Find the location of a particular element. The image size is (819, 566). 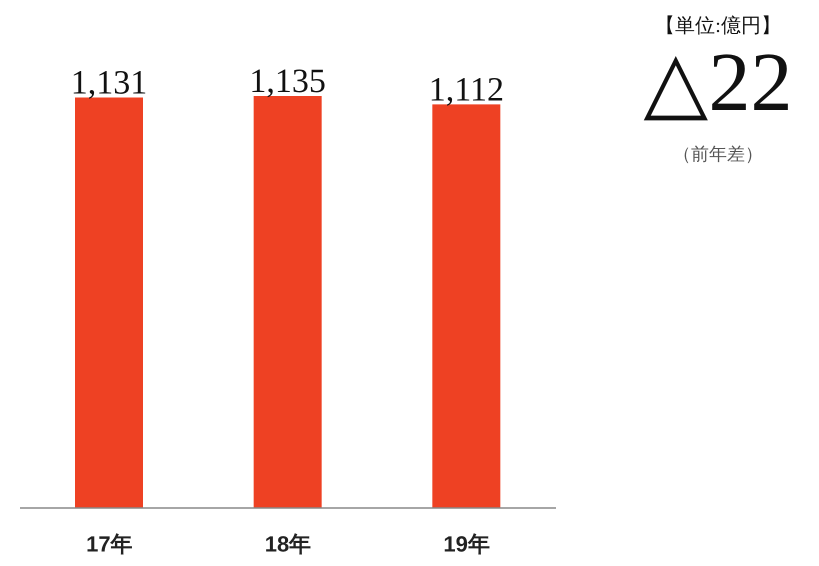

text: △22 is located at coordinates (718, 82).